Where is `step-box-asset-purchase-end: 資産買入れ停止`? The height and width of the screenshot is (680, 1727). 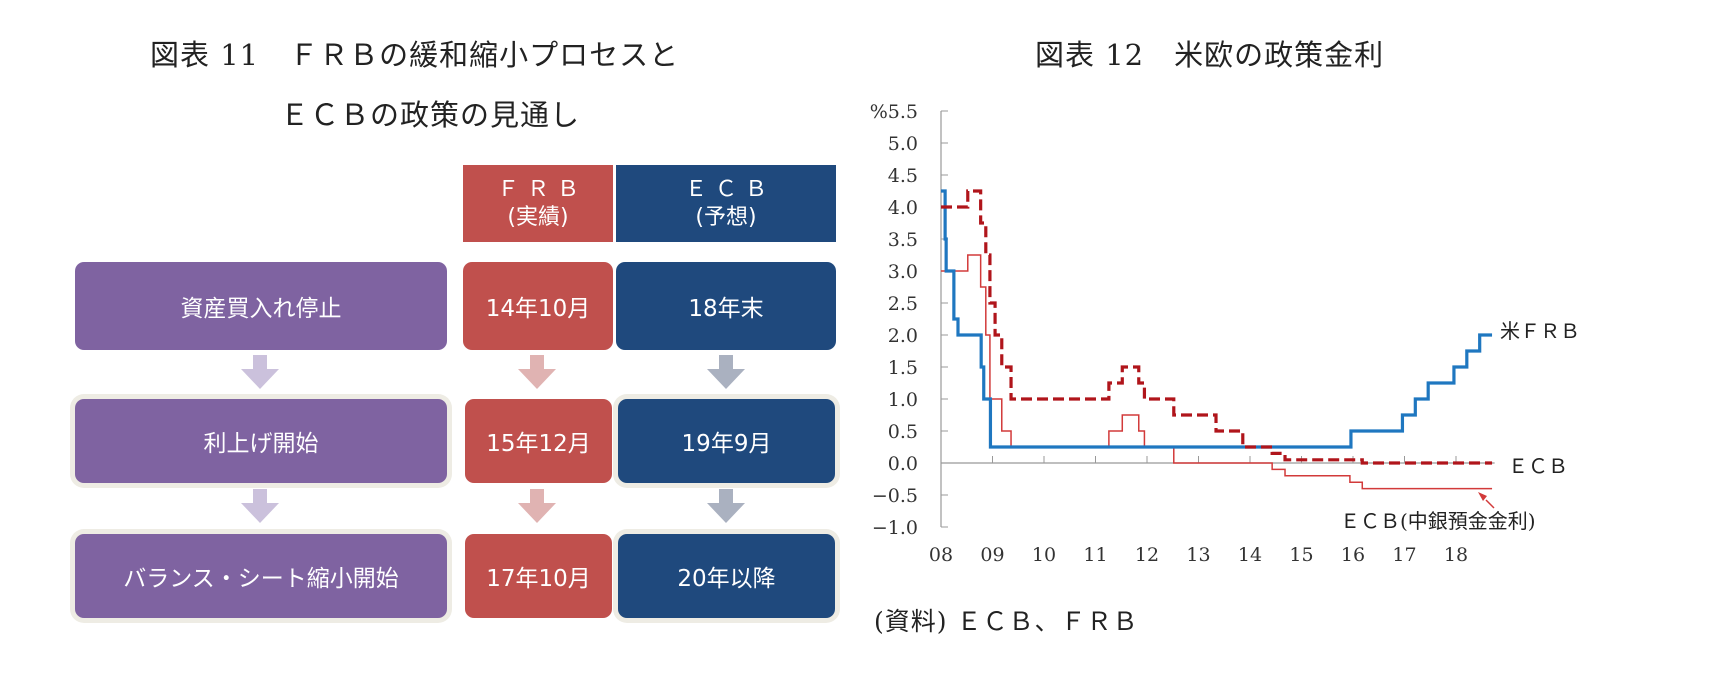 step-box-asset-purchase-end: 資産買入れ停止 is located at coordinates (261, 306).